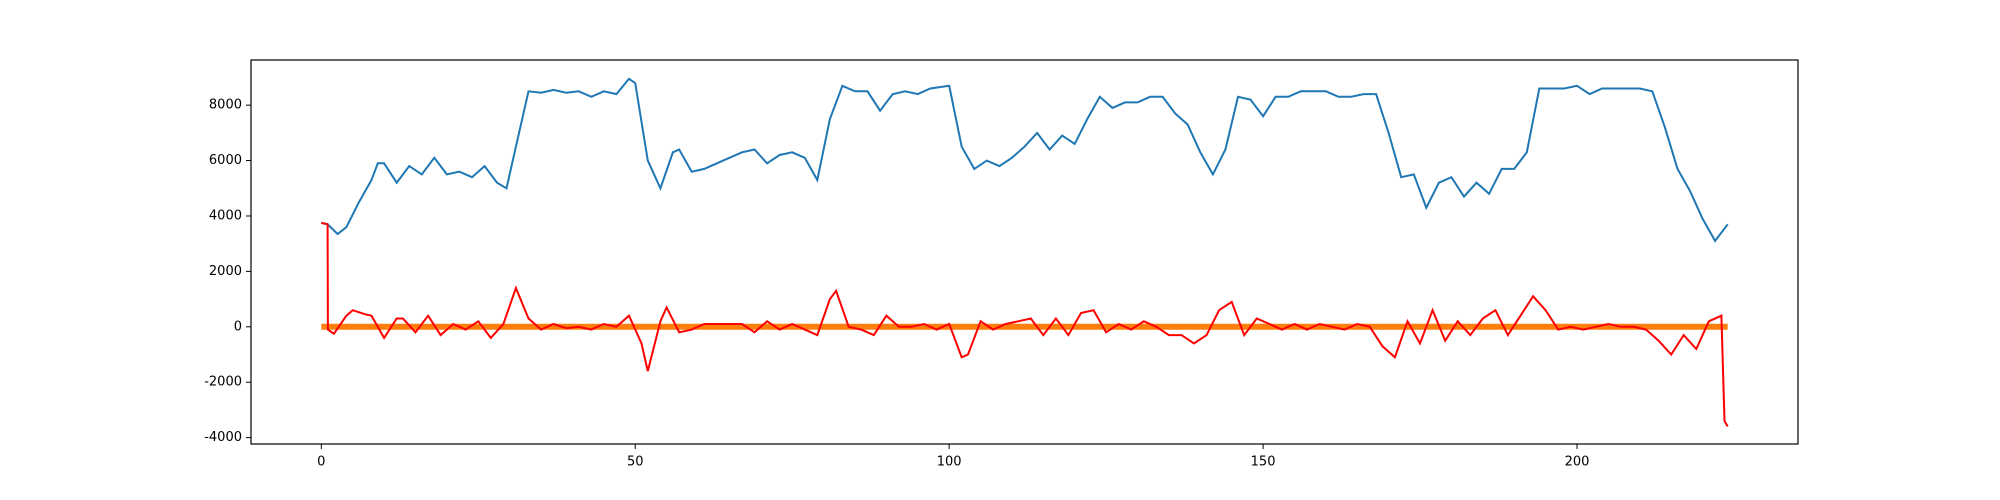 This screenshot has height=500, width=2000. What do you see at coordinates (321, 462) in the screenshot?
I see `x-tick-label: 0` at bounding box center [321, 462].